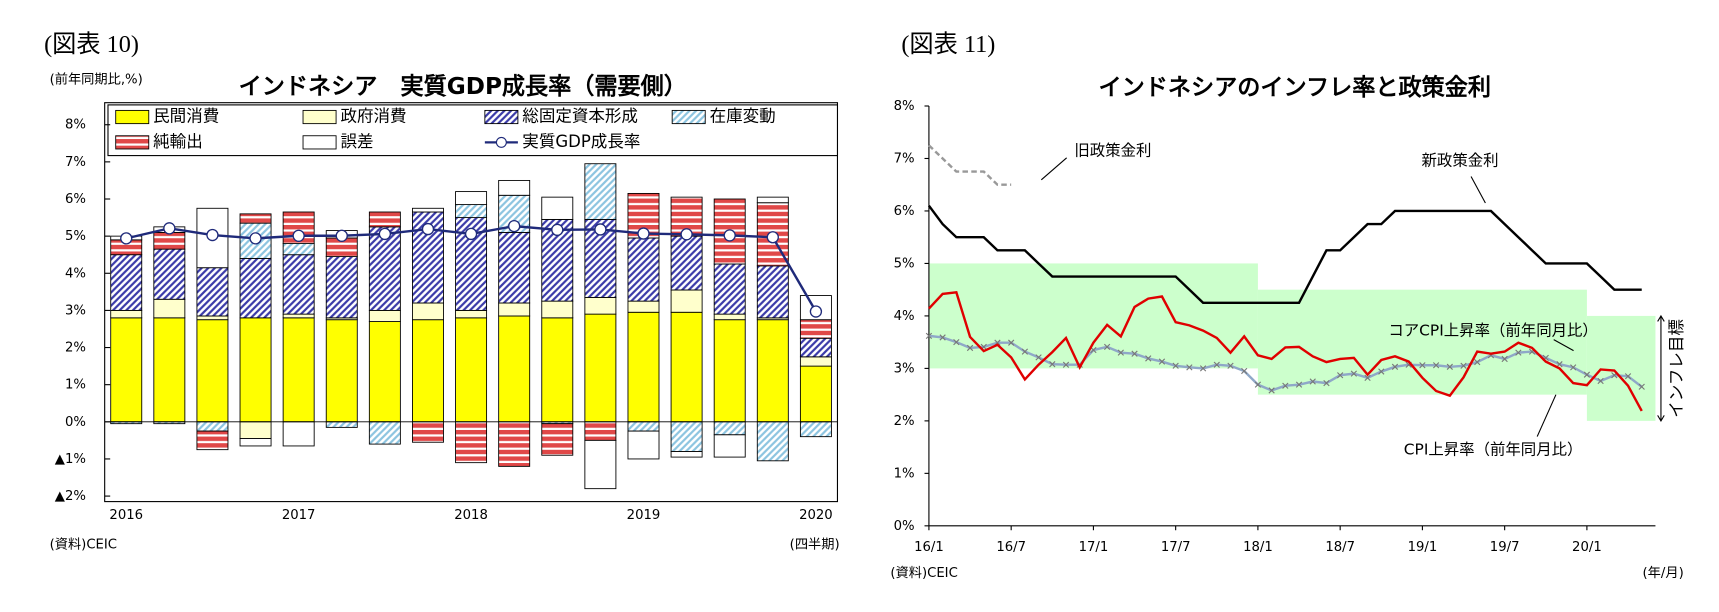  Describe the element at coordinates (75, 273) in the screenshot. I see `y-tick-label: 4%` at that location.